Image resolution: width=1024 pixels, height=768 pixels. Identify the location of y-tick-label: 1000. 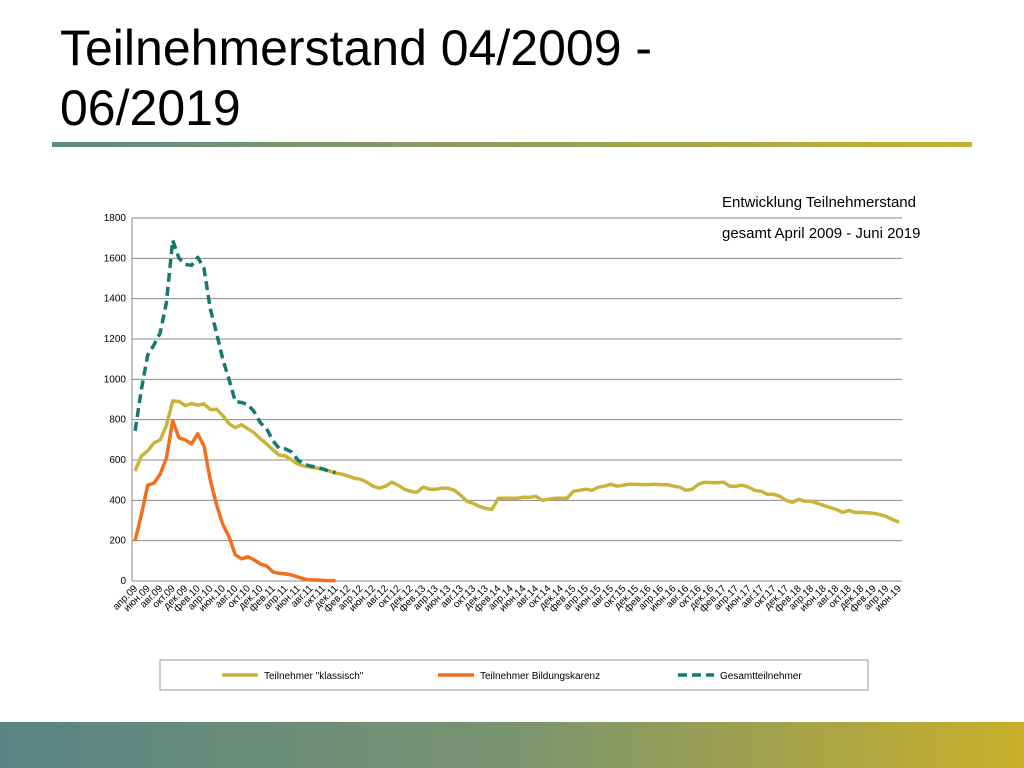
(115, 379).